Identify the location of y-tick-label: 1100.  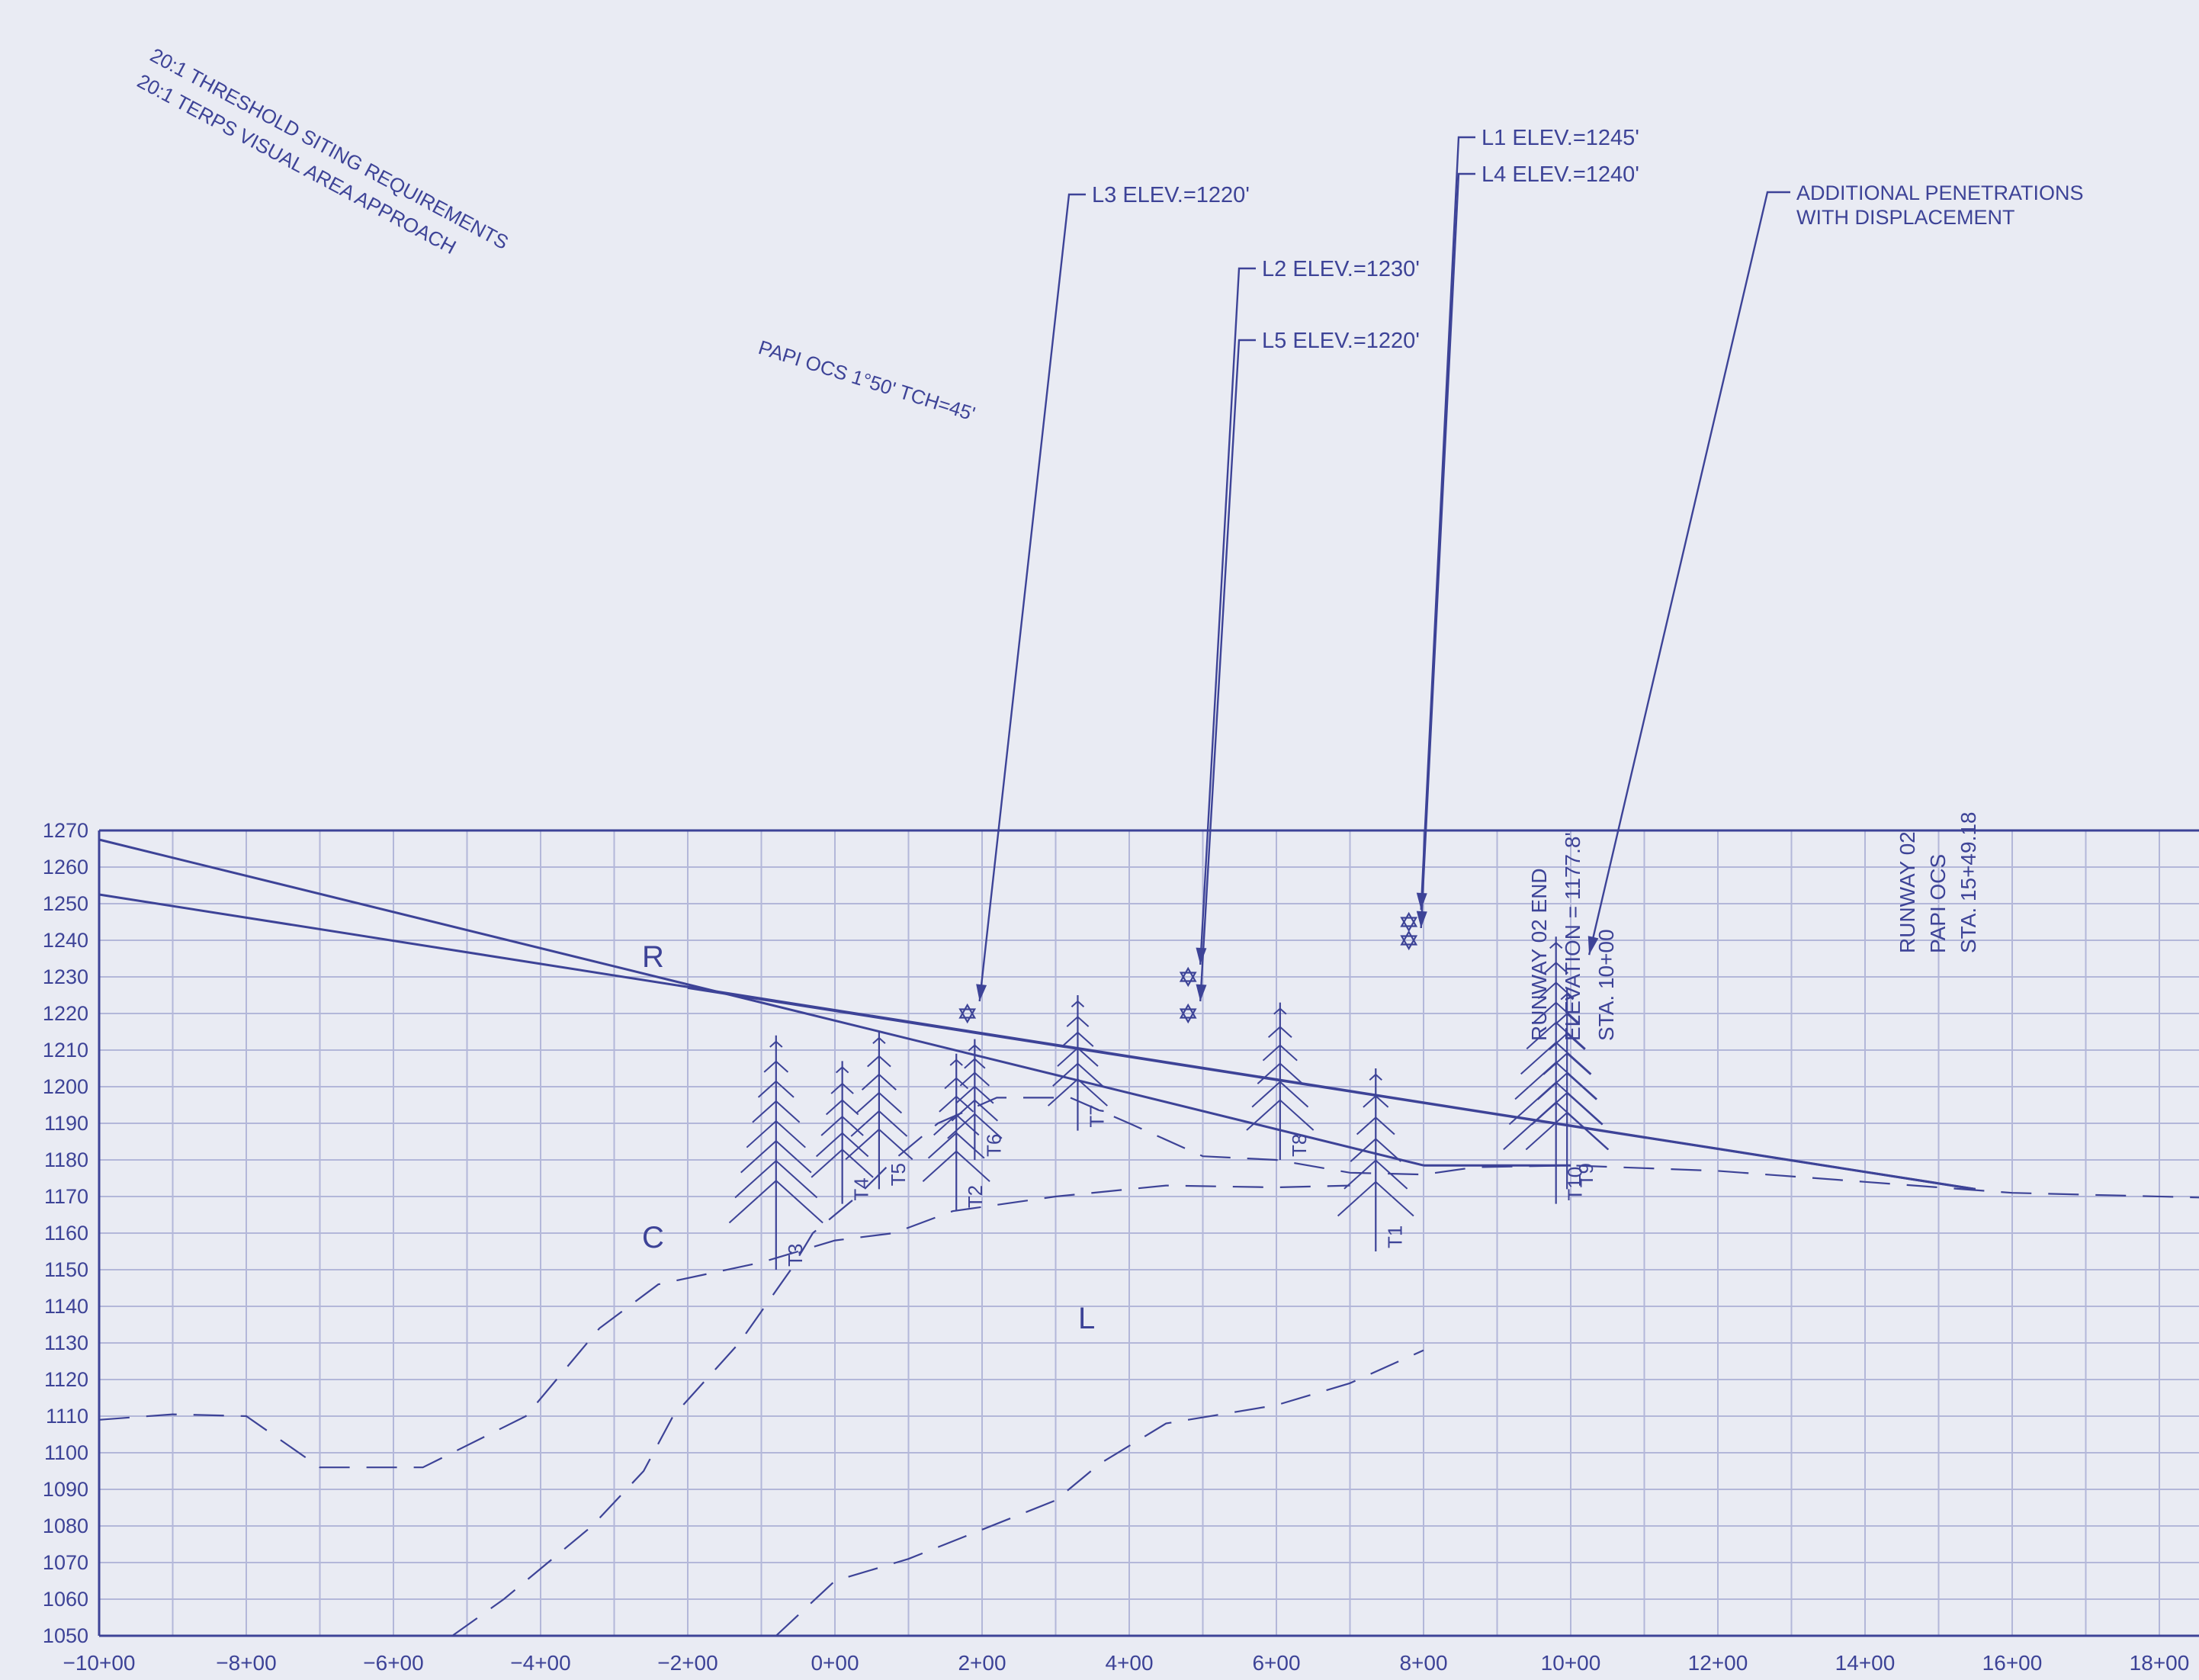
(66, 1452).